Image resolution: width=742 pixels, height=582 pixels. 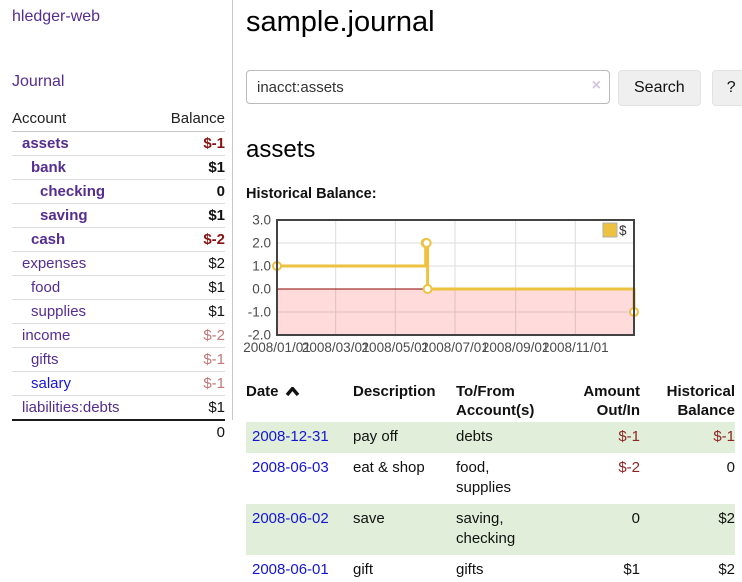 What do you see at coordinates (54, 263) in the screenshot?
I see `sidebar-account-expenses: expenses` at bounding box center [54, 263].